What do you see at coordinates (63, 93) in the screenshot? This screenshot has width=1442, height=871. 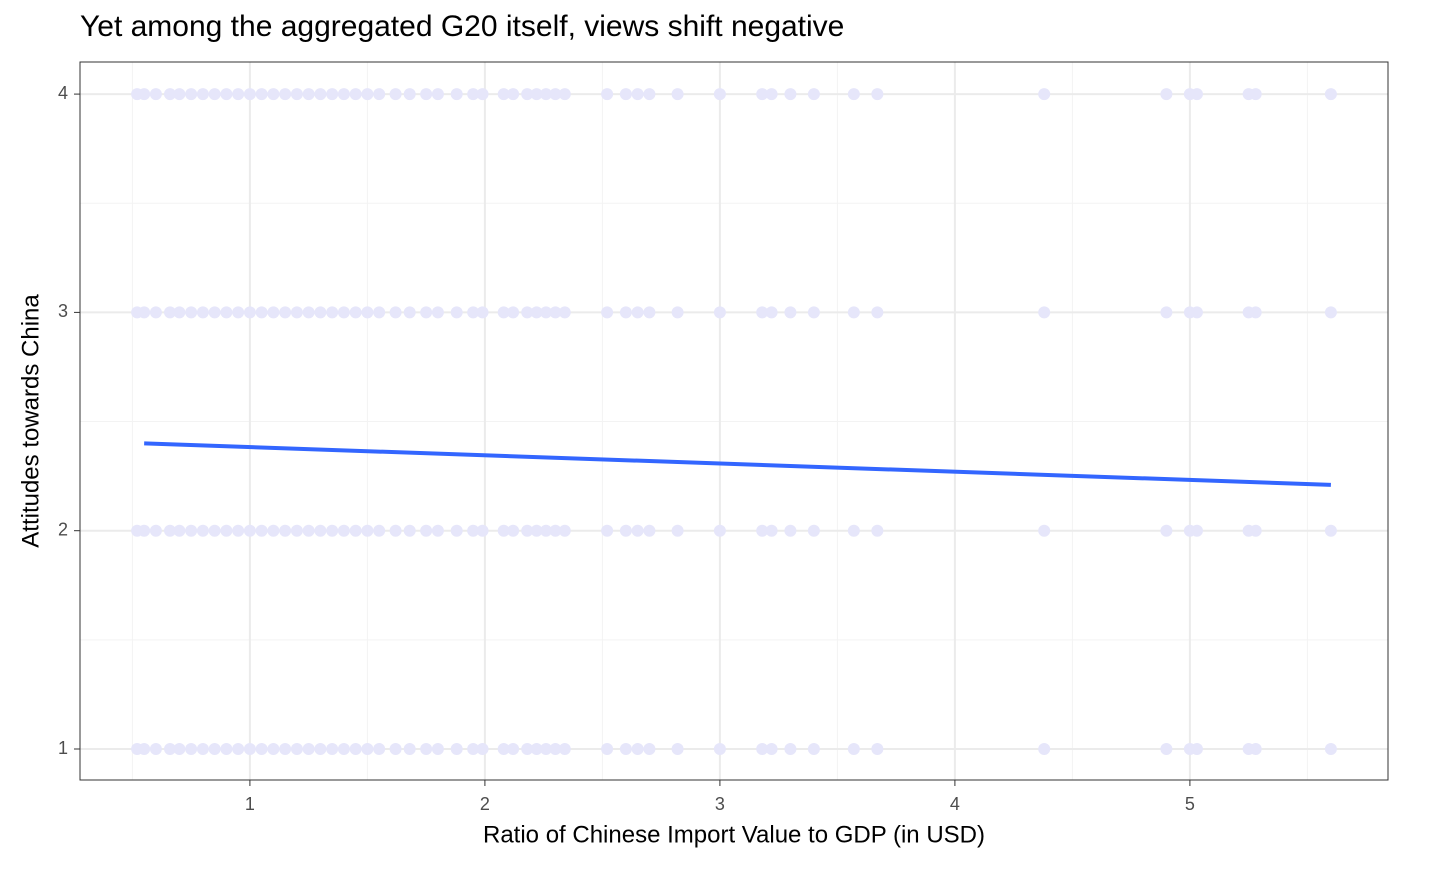 I see `y-tick-label: 4` at bounding box center [63, 93].